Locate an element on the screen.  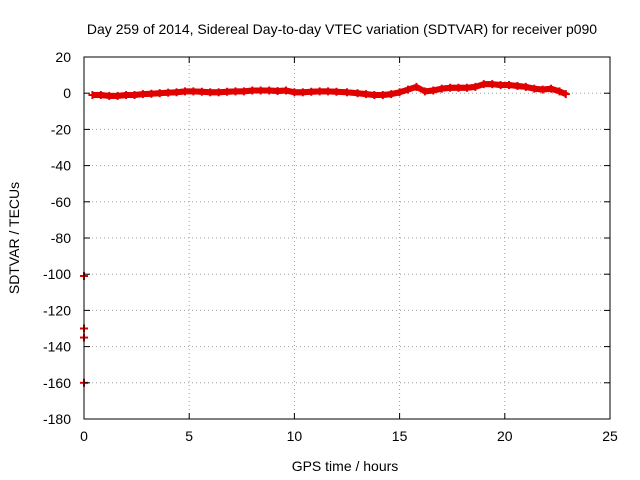
y-tick-label: -180 is located at coordinates (57, 419).